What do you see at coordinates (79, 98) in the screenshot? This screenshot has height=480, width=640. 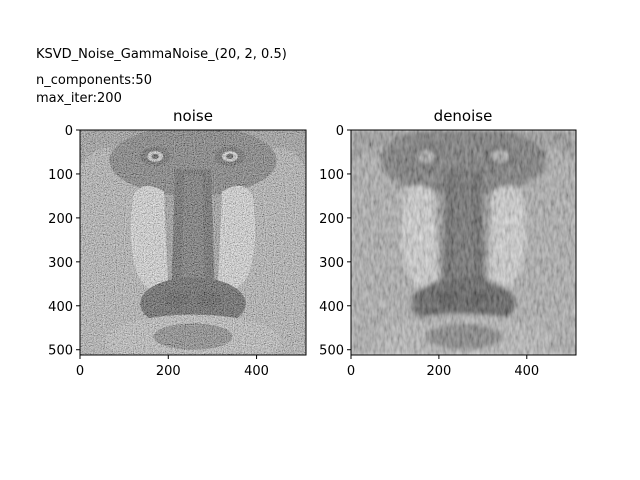 I see `param-max-iter: max_iter:200` at bounding box center [79, 98].